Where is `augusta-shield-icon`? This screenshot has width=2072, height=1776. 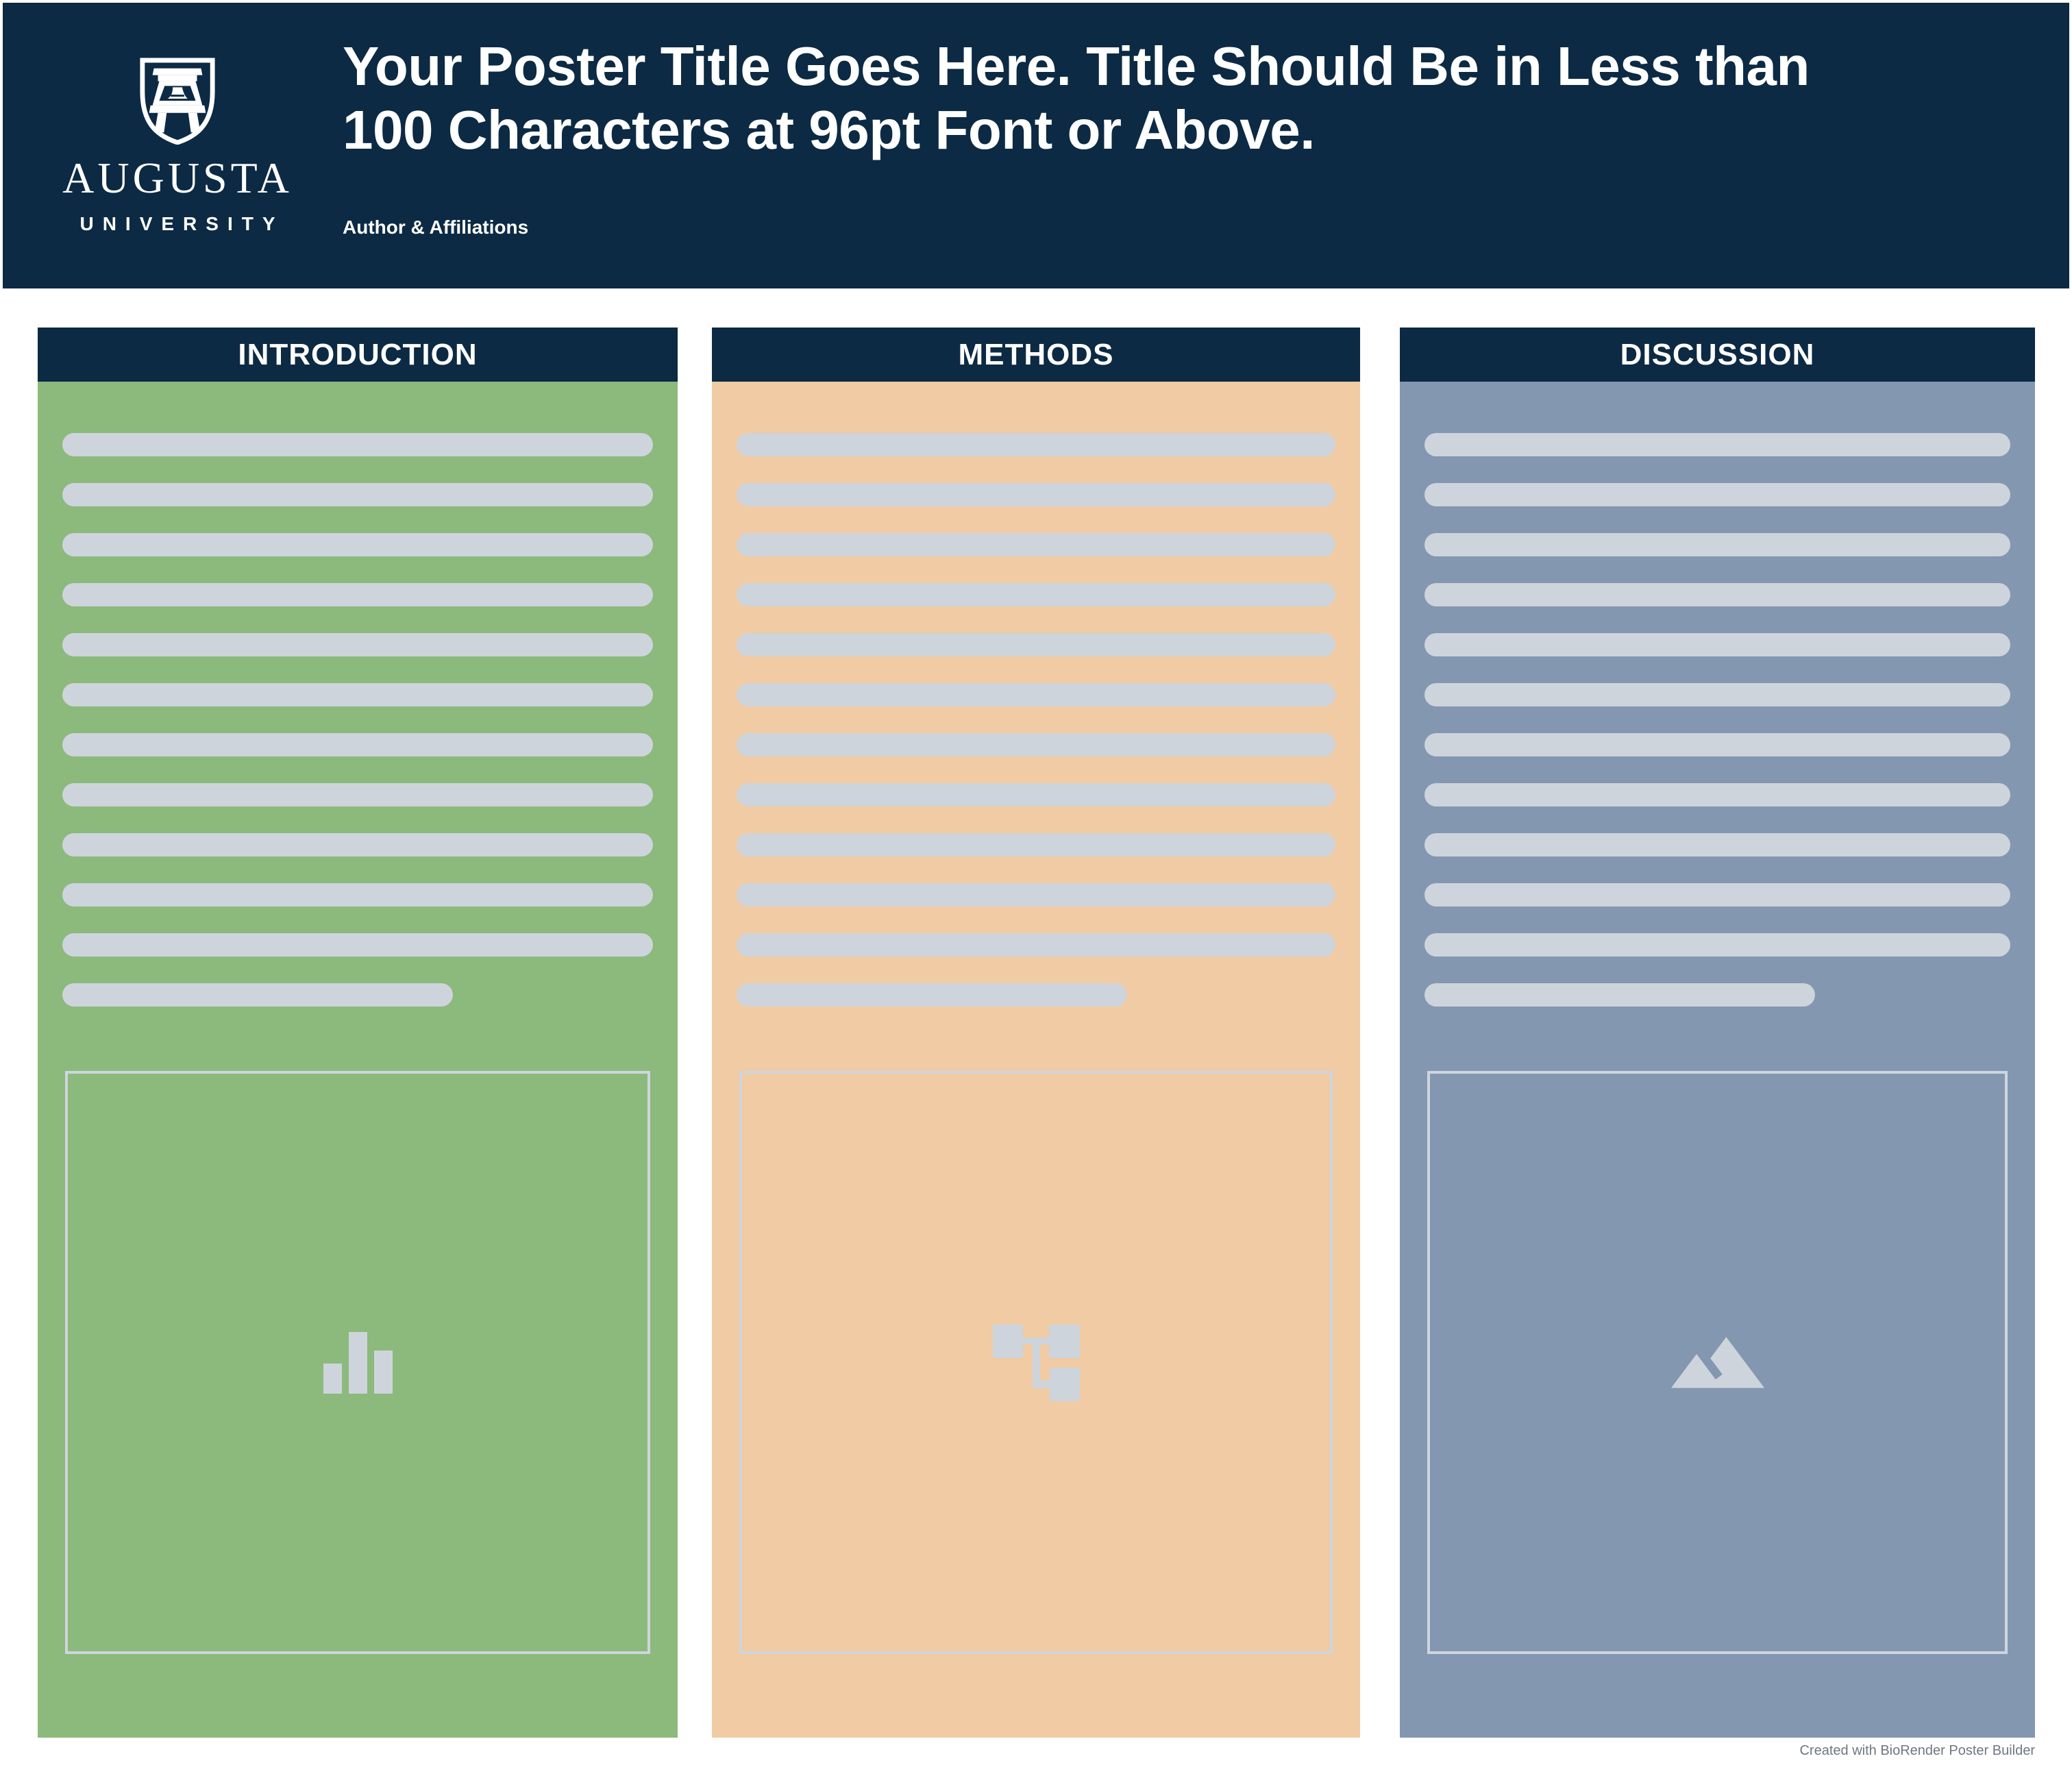 augusta-shield-icon is located at coordinates (178, 101).